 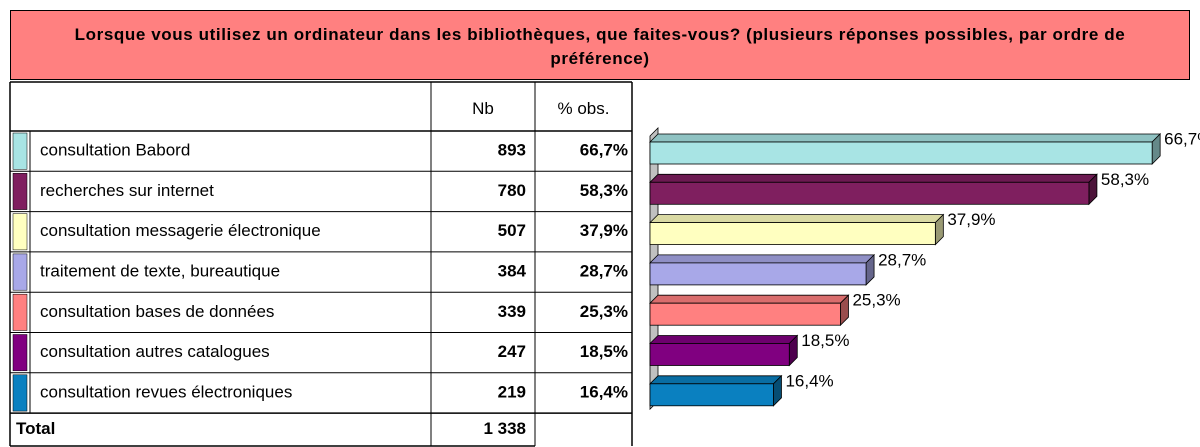 I want to click on row-label: recherches sur internet, so click(x=127, y=190).